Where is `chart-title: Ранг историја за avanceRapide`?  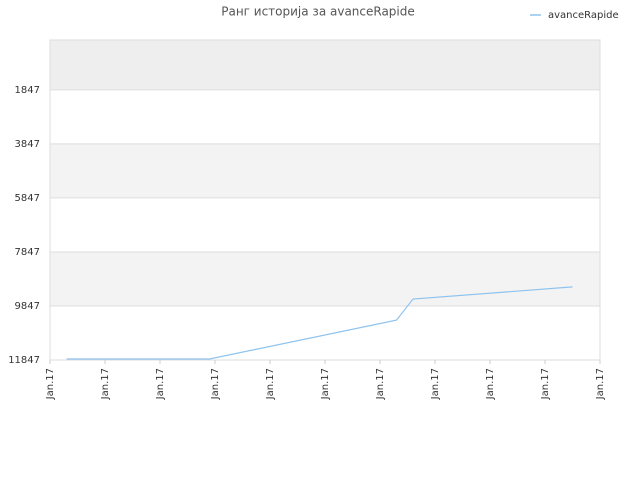 chart-title: Ранг историја за avanceRapide is located at coordinates (318, 12).